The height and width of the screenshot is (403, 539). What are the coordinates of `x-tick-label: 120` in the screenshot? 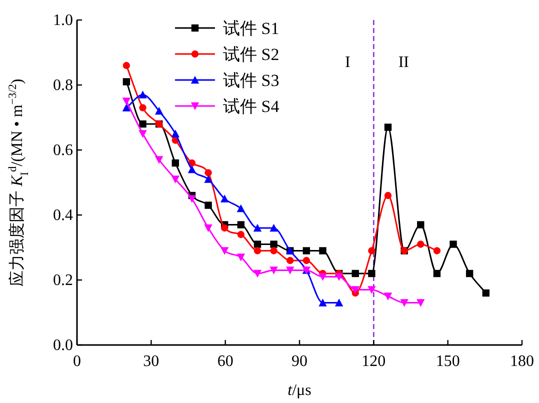 It's located at (374, 361).